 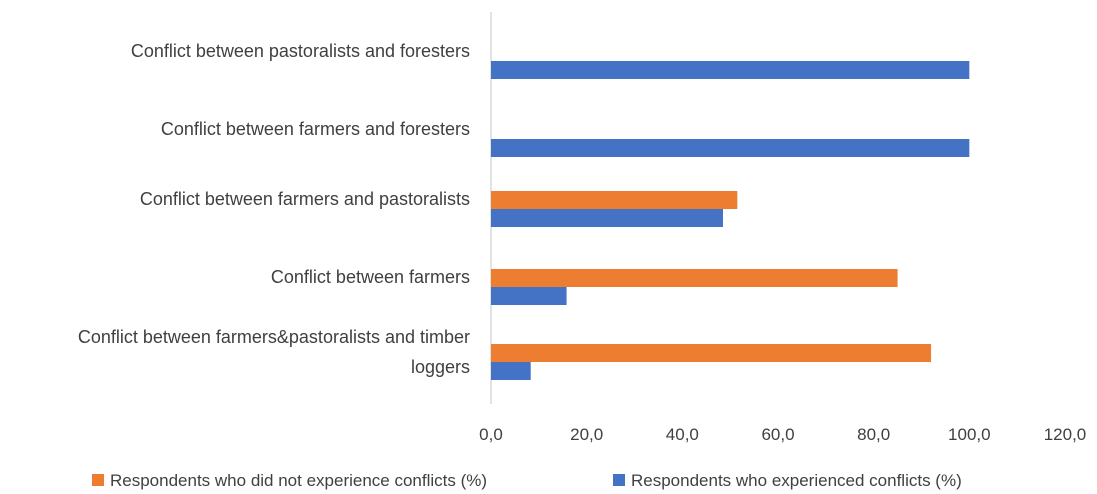 I want to click on x-tick-label: 80,0, so click(x=873, y=434).